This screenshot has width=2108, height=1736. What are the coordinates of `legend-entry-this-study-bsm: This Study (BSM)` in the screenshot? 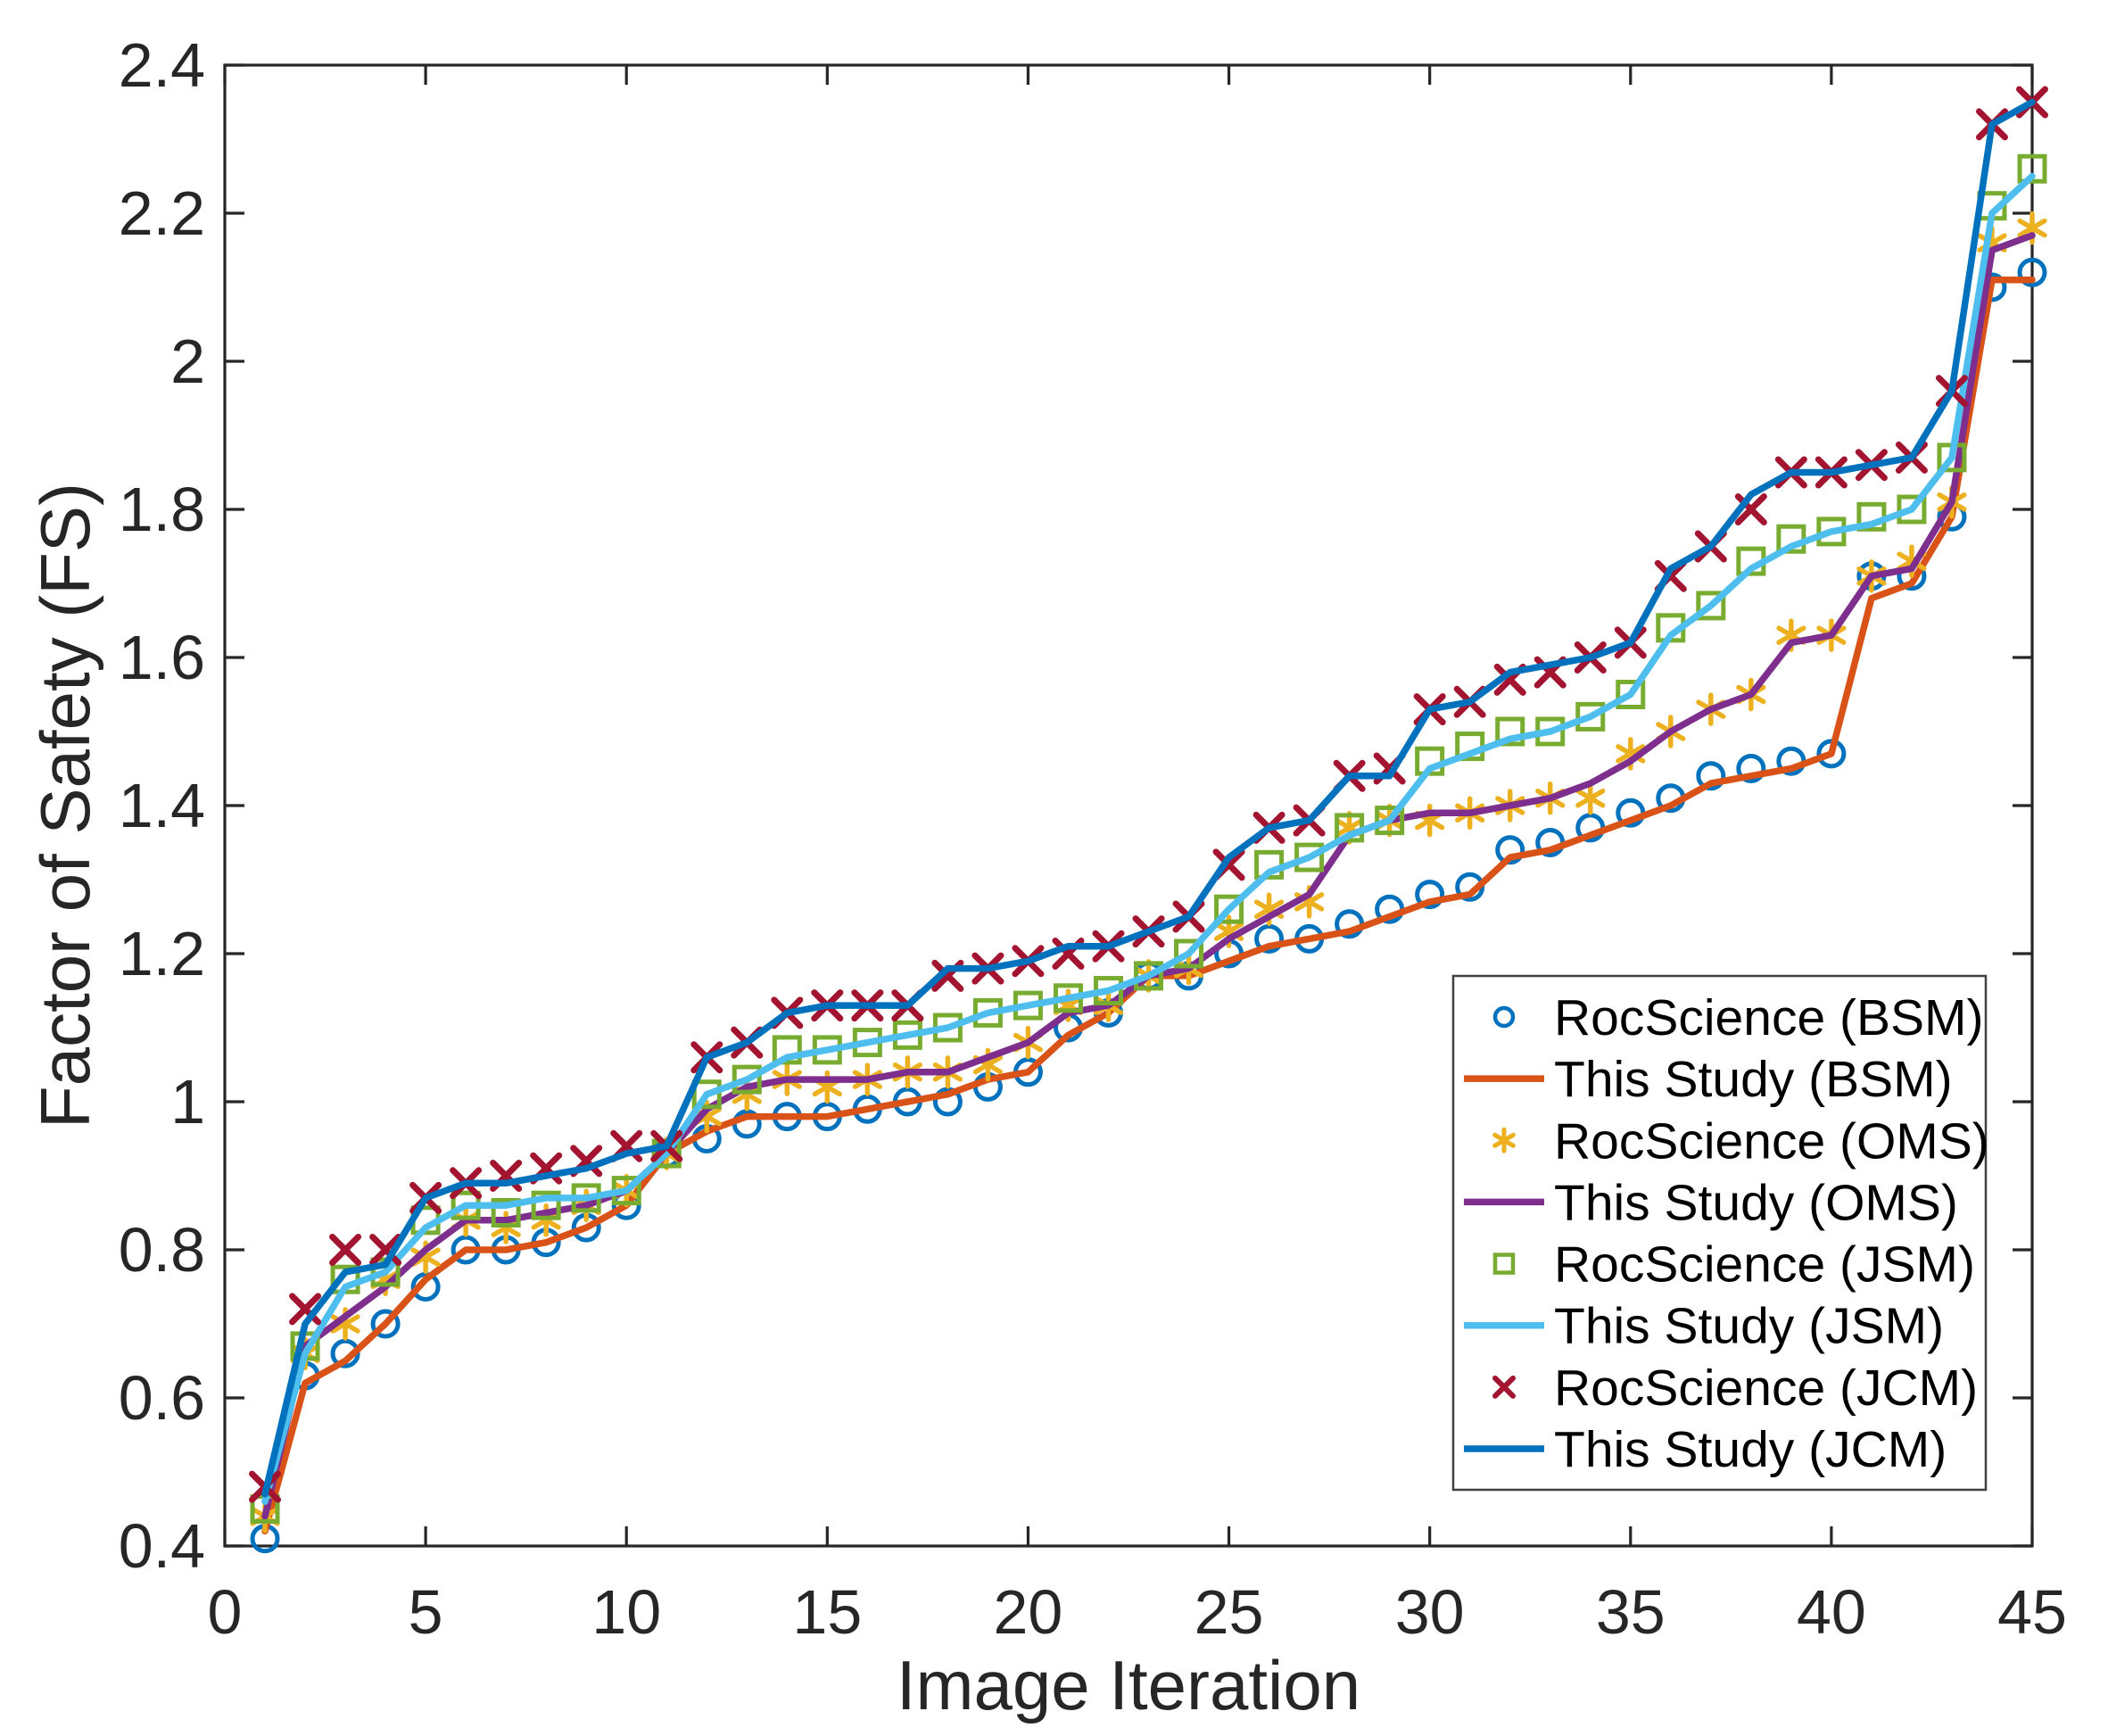 It's located at (1708, 1079).